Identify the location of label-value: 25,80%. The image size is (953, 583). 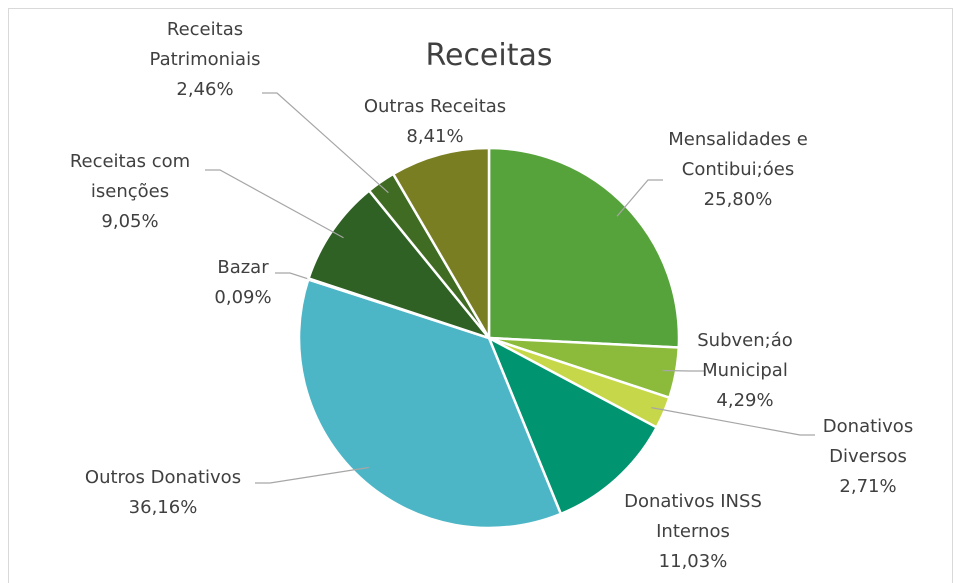
(738, 199).